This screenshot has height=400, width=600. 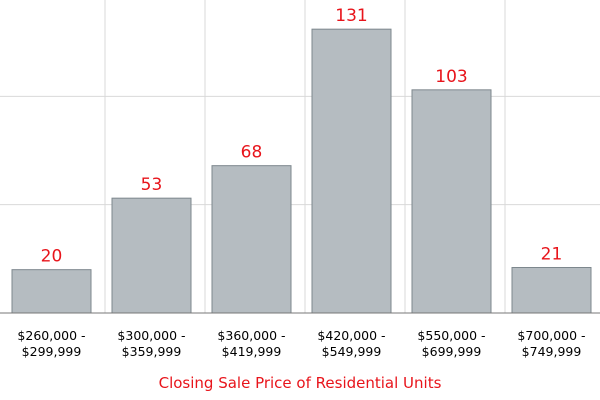 What do you see at coordinates (351, 343) in the screenshot?
I see `x-tick-label: $420,000 -$549,999` at bounding box center [351, 343].